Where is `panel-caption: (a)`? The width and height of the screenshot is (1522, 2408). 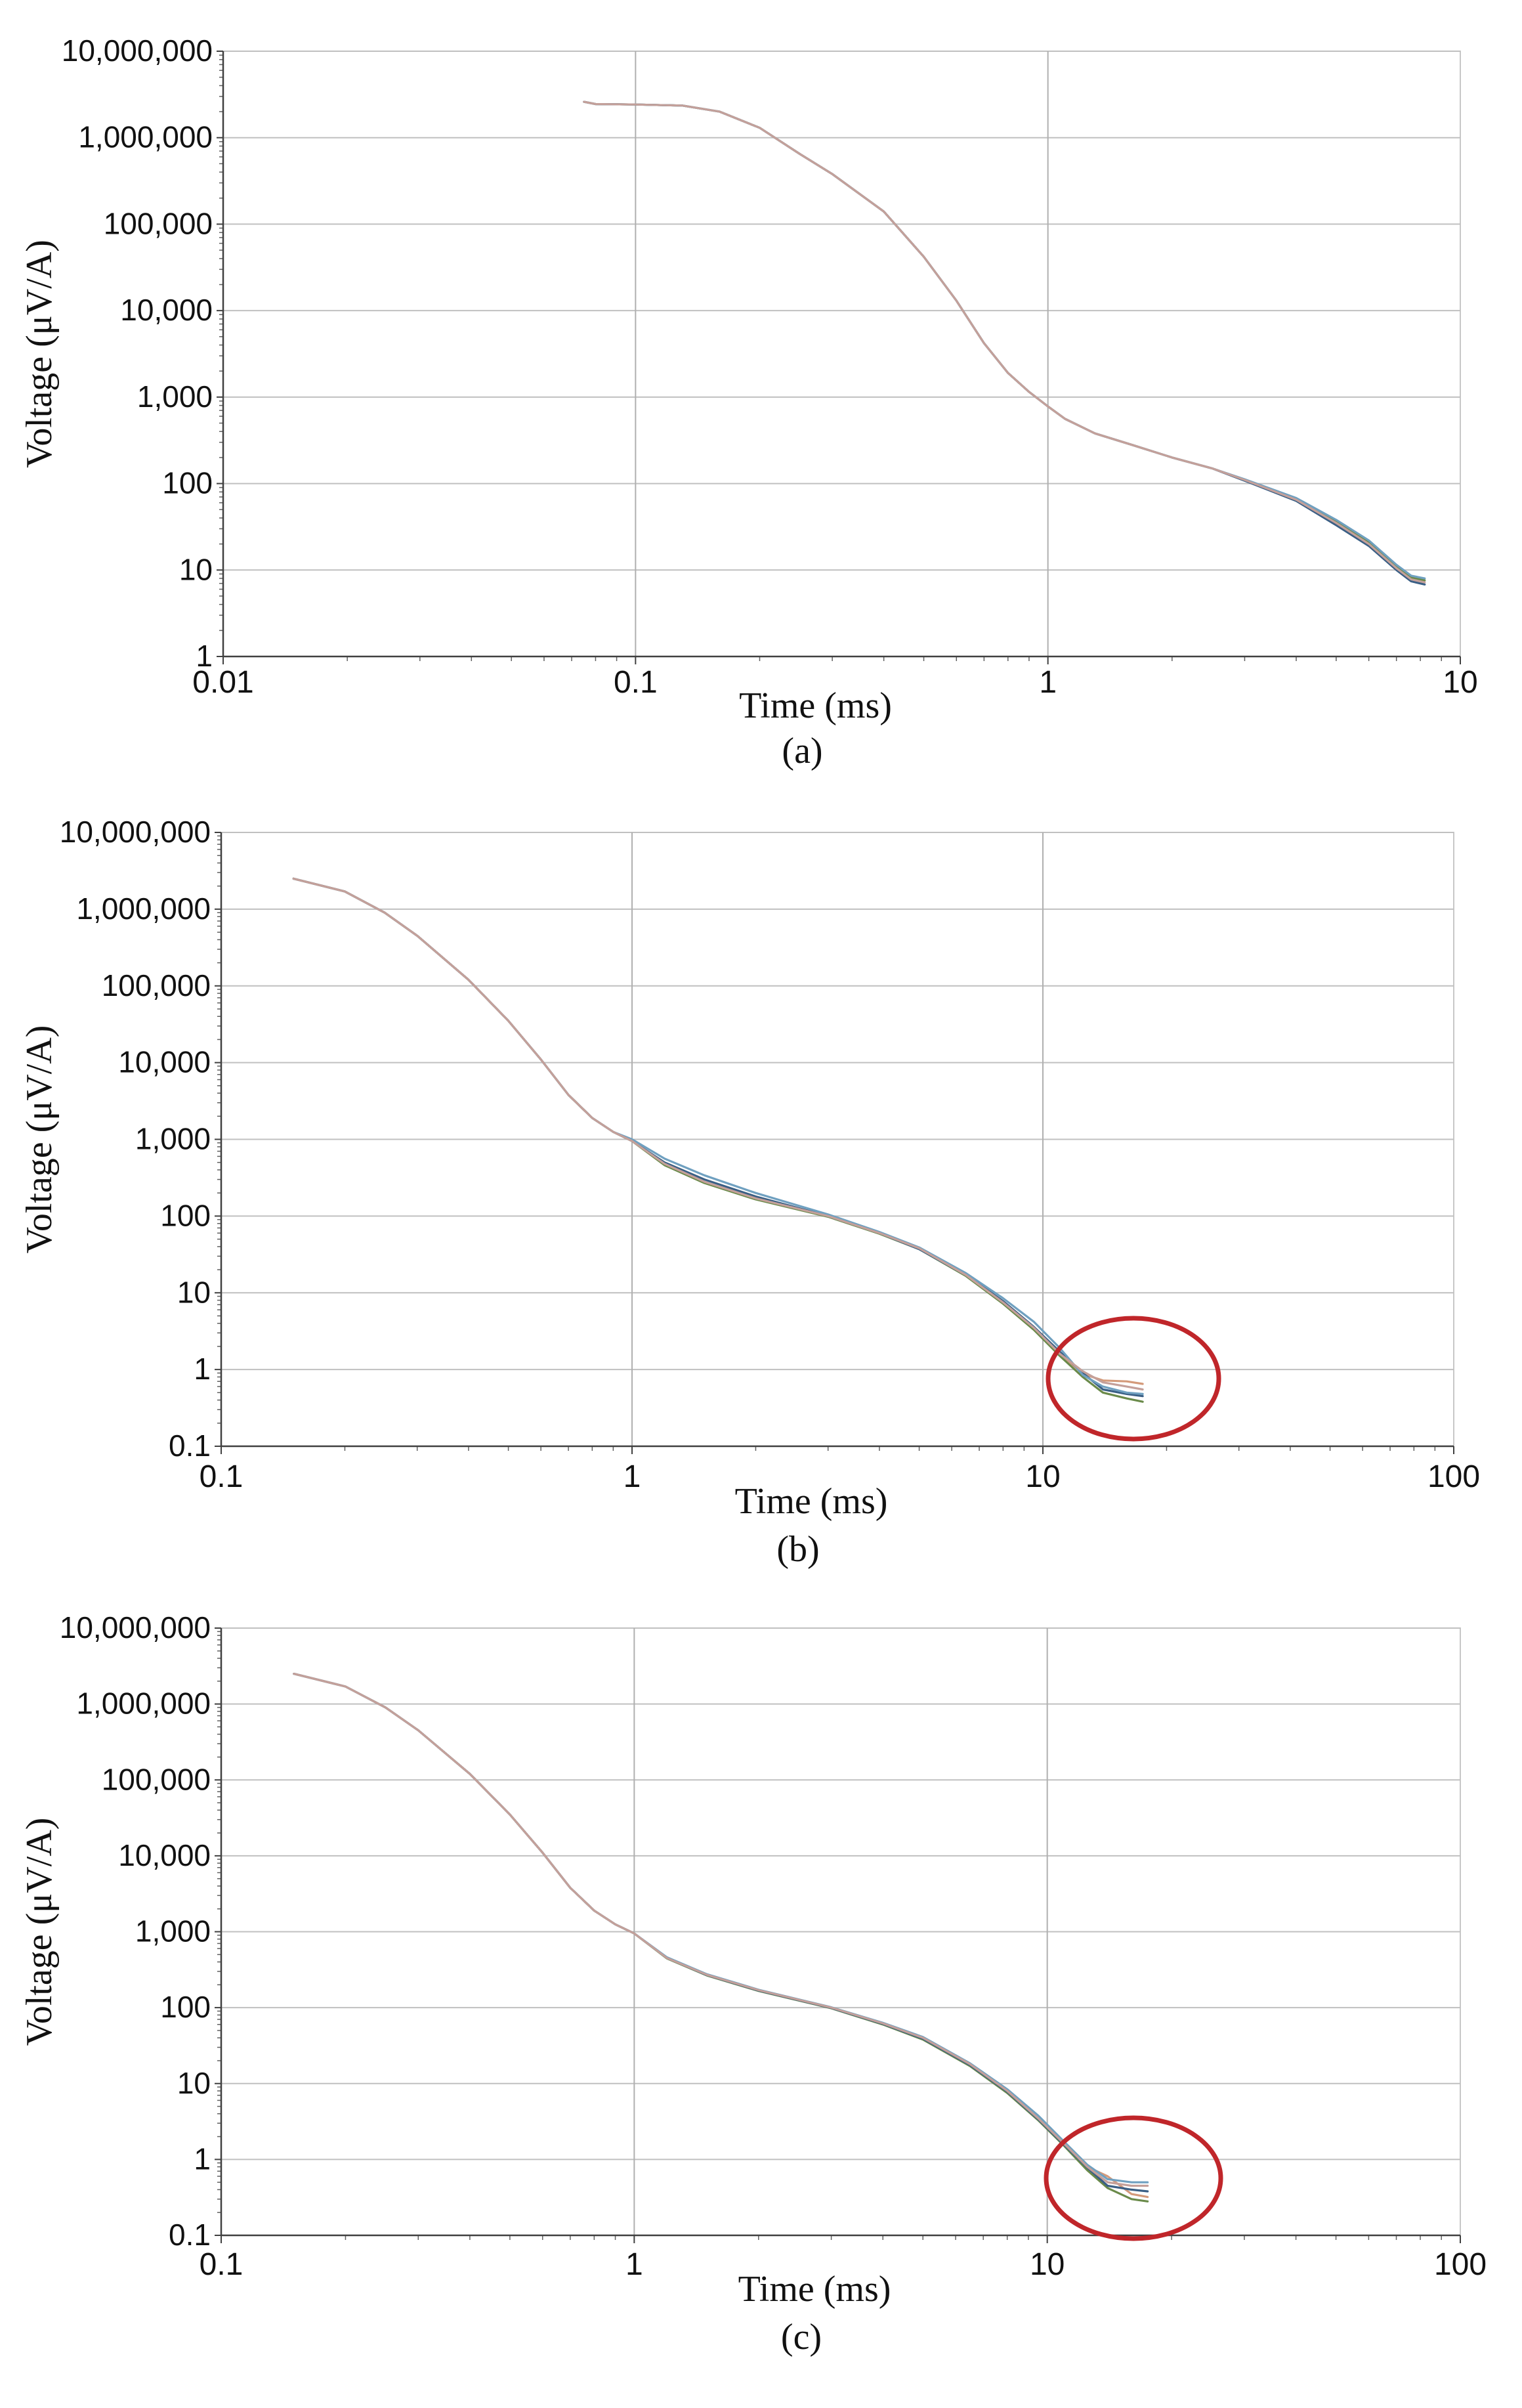 panel-caption: (a) is located at coordinates (802, 751).